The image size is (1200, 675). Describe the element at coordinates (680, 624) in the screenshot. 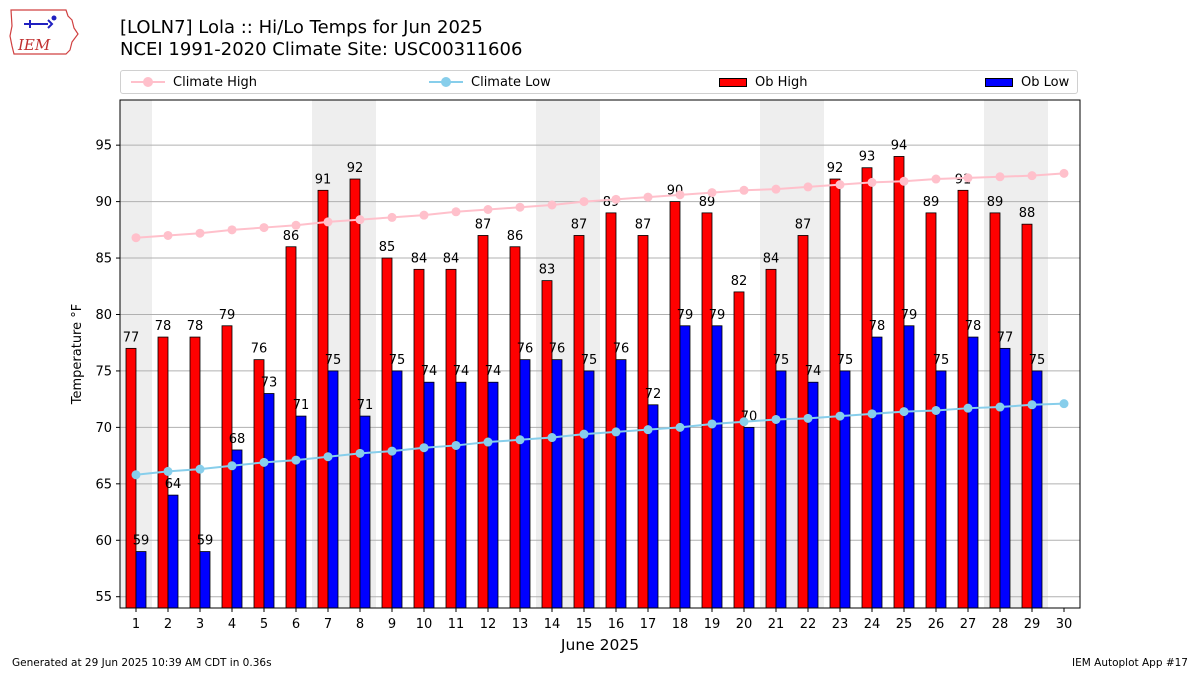

I see `x-tick-label: 18` at that location.